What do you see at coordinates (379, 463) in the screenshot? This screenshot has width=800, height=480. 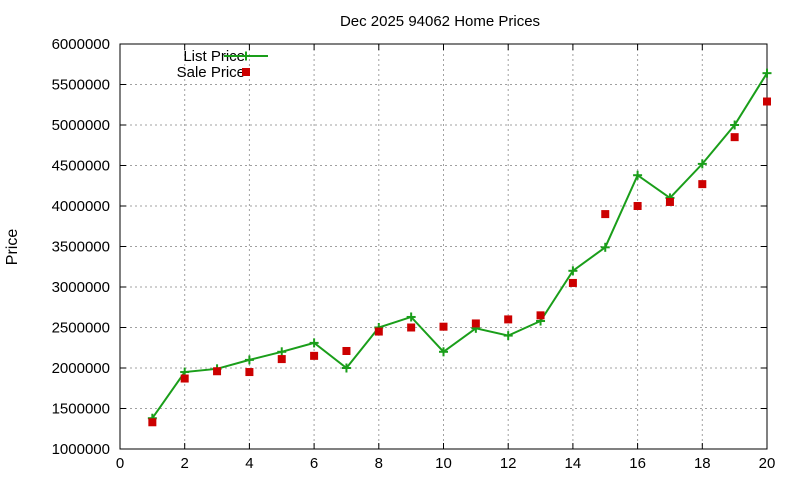 I see `x-tick-label: 8` at bounding box center [379, 463].